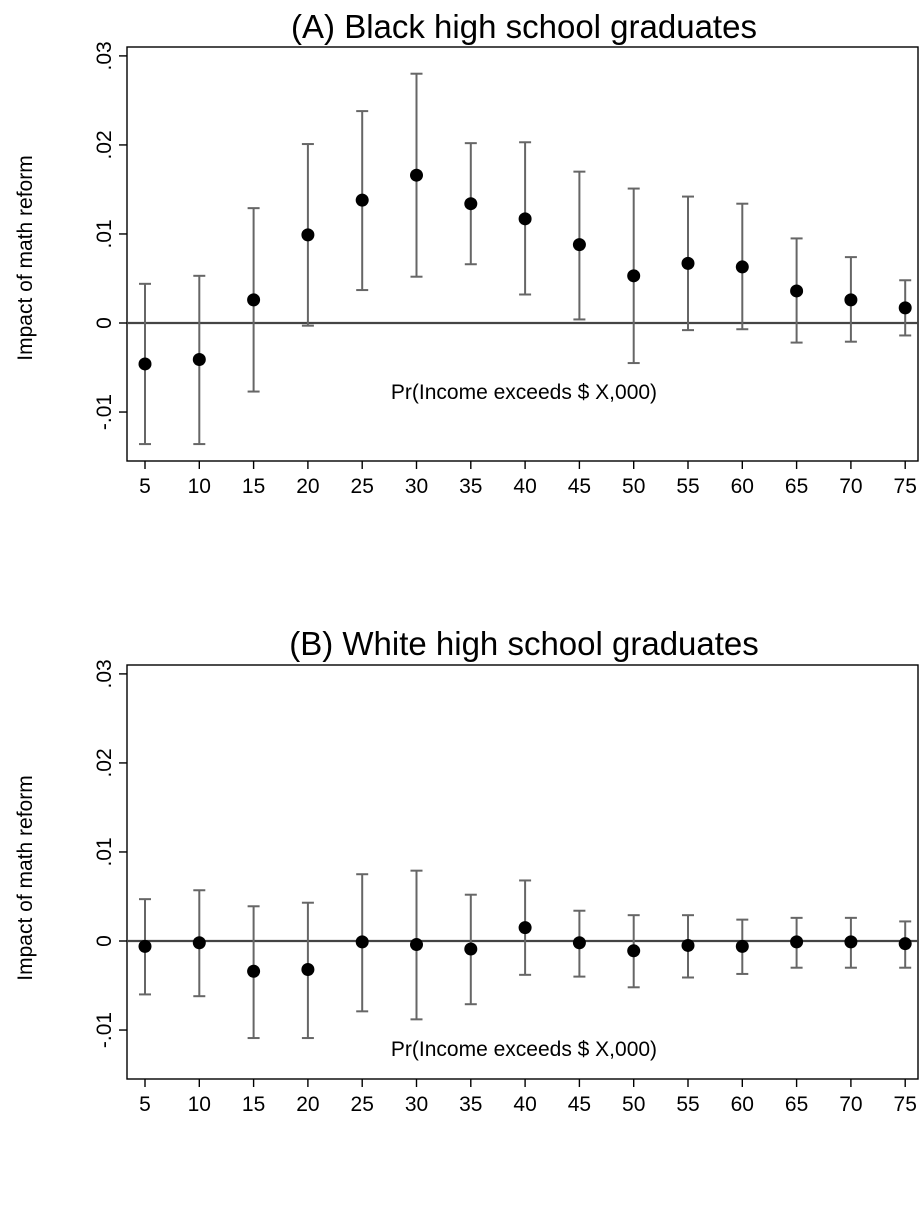 This screenshot has width=920, height=1206. I want to click on panel-b-y-tick-label: -.01, so click(104, 1030).